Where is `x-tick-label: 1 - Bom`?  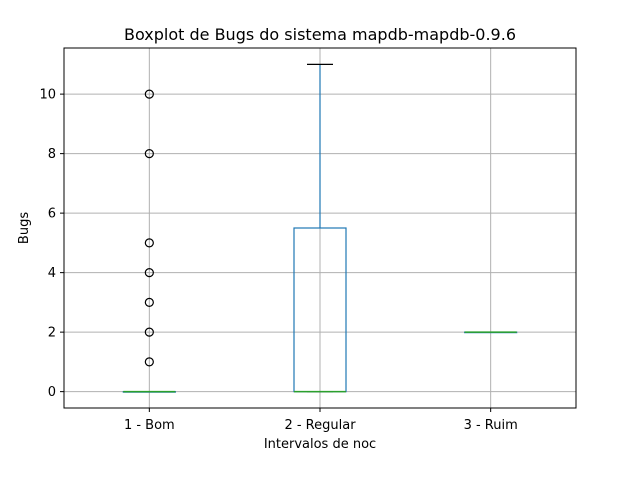 x-tick-label: 1 - Bom is located at coordinates (149, 425).